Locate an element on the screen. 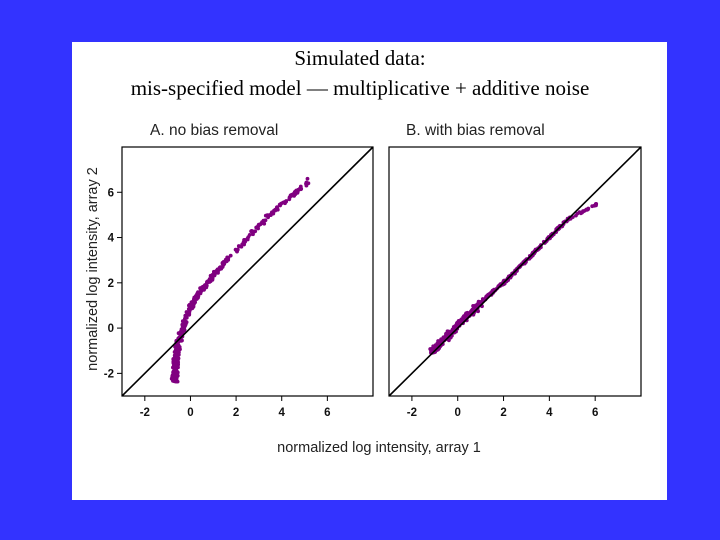 This screenshot has height=540, width=720. panel-b-x-tick-label: 4 is located at coordinates (549, 413).